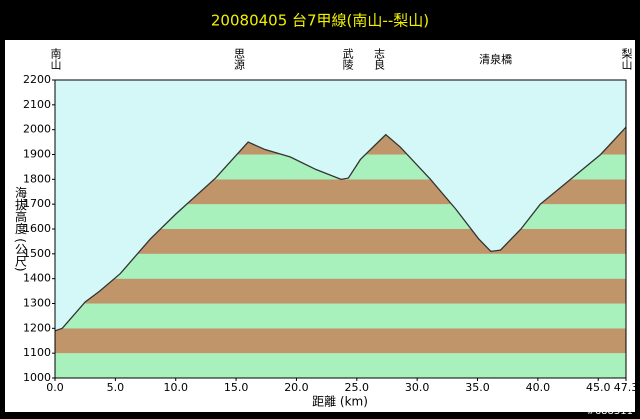 This screenshot has width=640, height=419. Describe the element at coordinates (626, 387) in the screenshot. I see `x-tick-label: 47.3` at that location.